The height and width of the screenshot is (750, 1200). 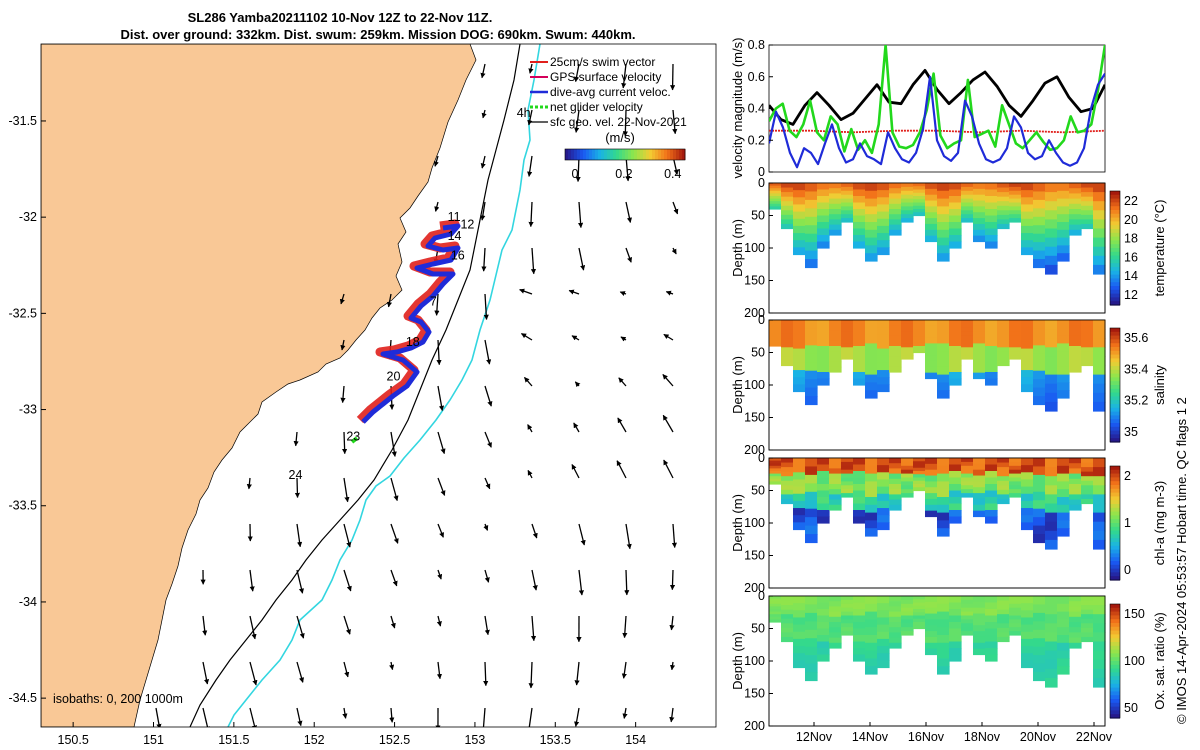 I want to click on velocity-ticks: 00.20.40.60.8, so click(x=760, y=108).